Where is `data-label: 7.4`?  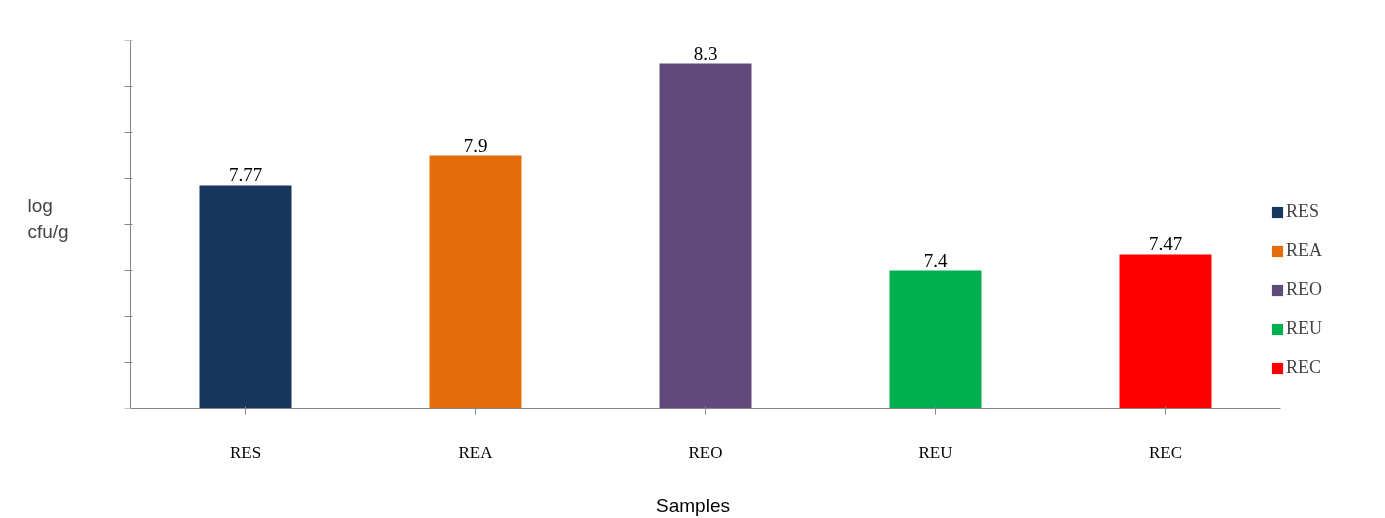
data-label: 7.4 is located at coordinates (935, 260).